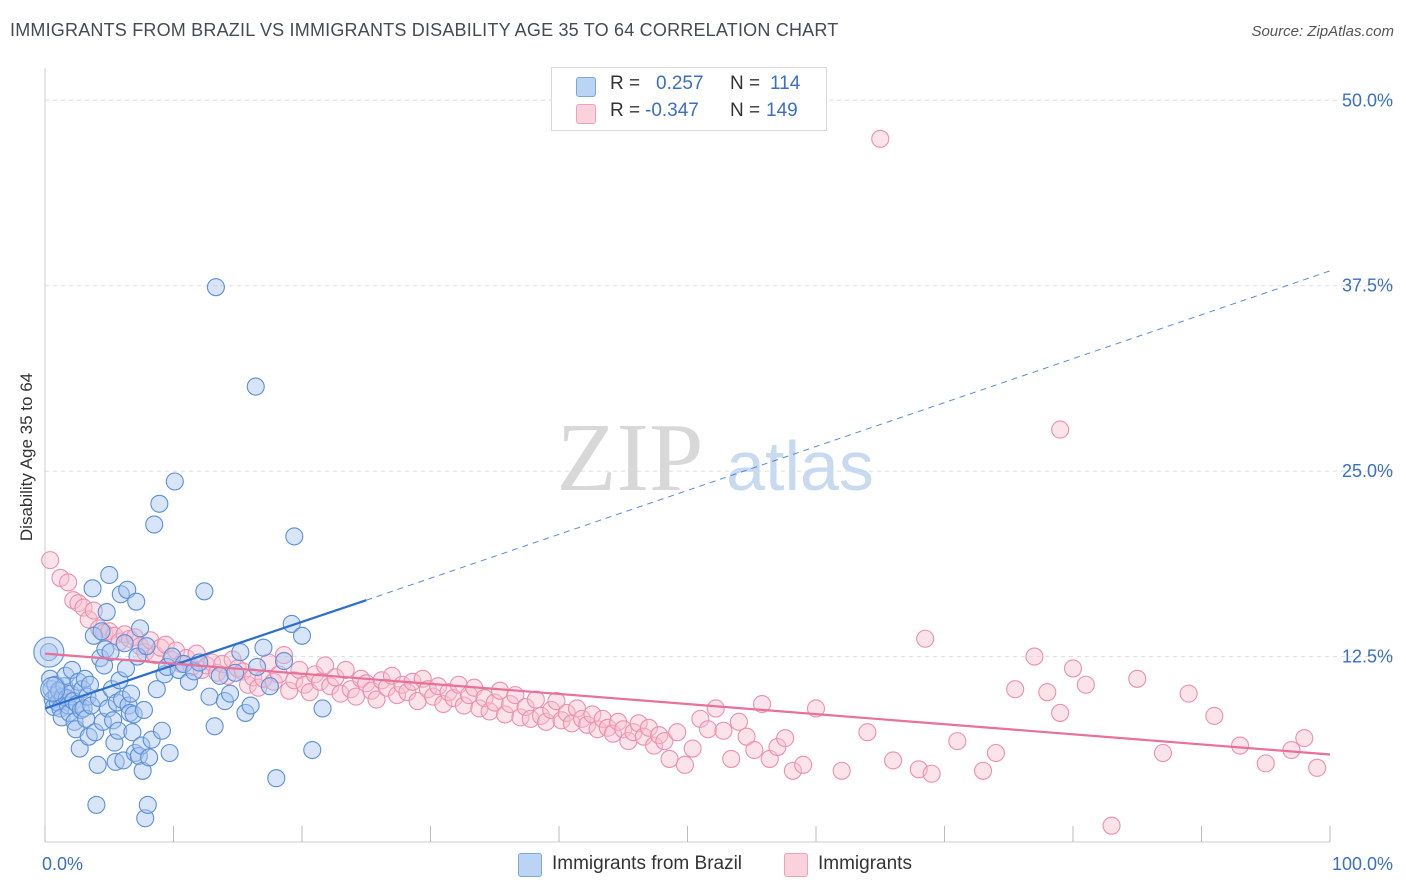  I want to click on brazil-legend-swatch, so click(530, 865).